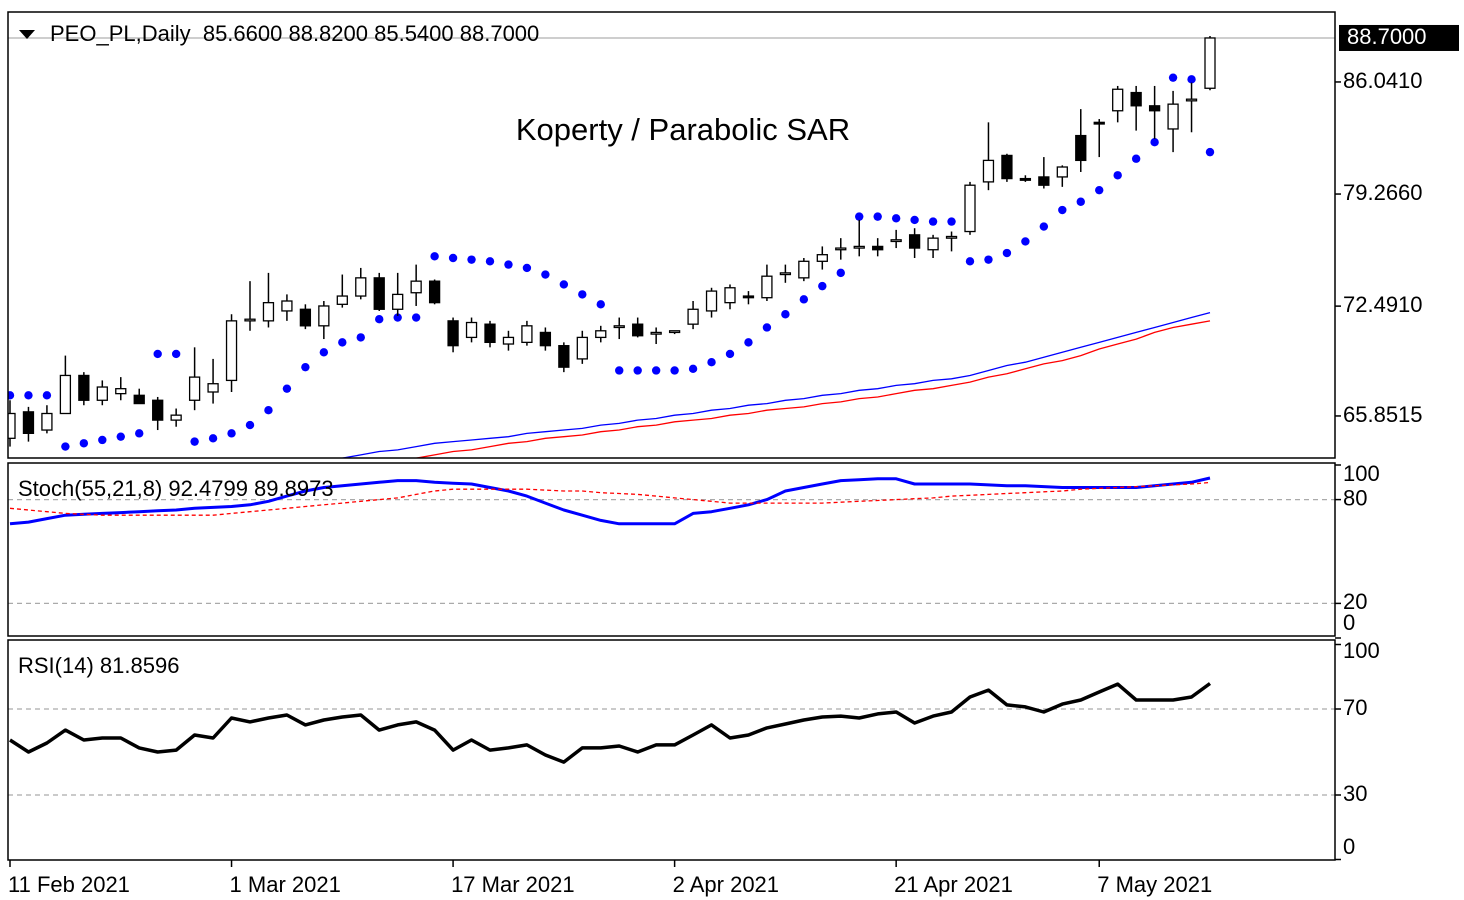 This screenshot has width=1464, height=900. I want to click on x-tick-label: 21 Apr 2021, so click(953, 884).